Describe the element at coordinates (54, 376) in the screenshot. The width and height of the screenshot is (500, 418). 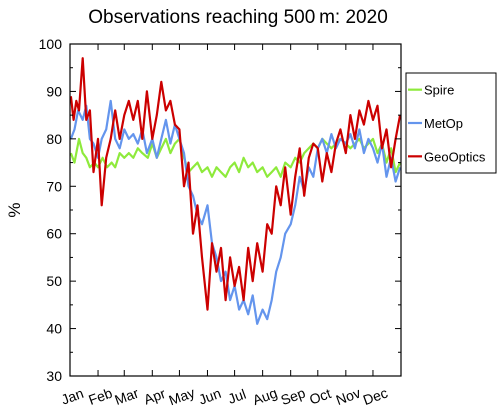
I see `y-tick-label-0: 30` at that location.